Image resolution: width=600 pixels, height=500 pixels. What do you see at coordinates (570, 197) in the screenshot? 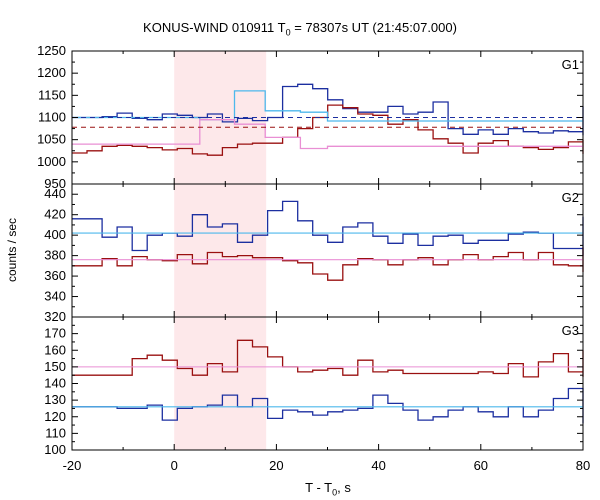
I see `g2-label: G2` at bounding box center [570, 197].